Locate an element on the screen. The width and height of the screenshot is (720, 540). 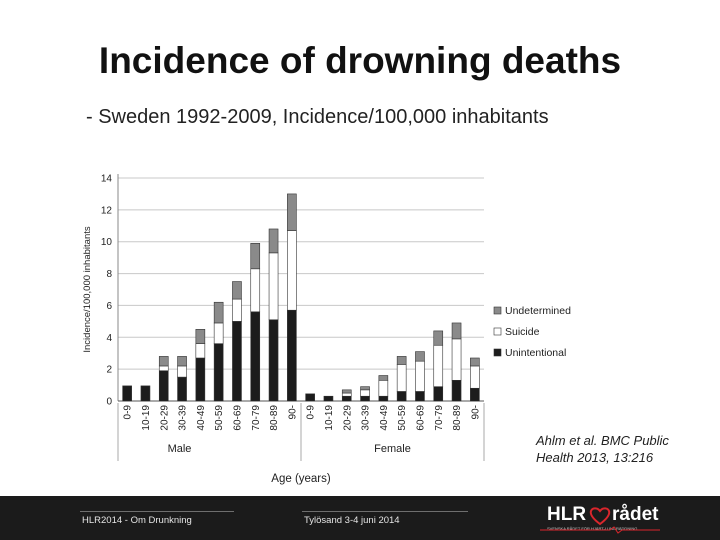
footer-rule-left is located at coordinates (157, 511).